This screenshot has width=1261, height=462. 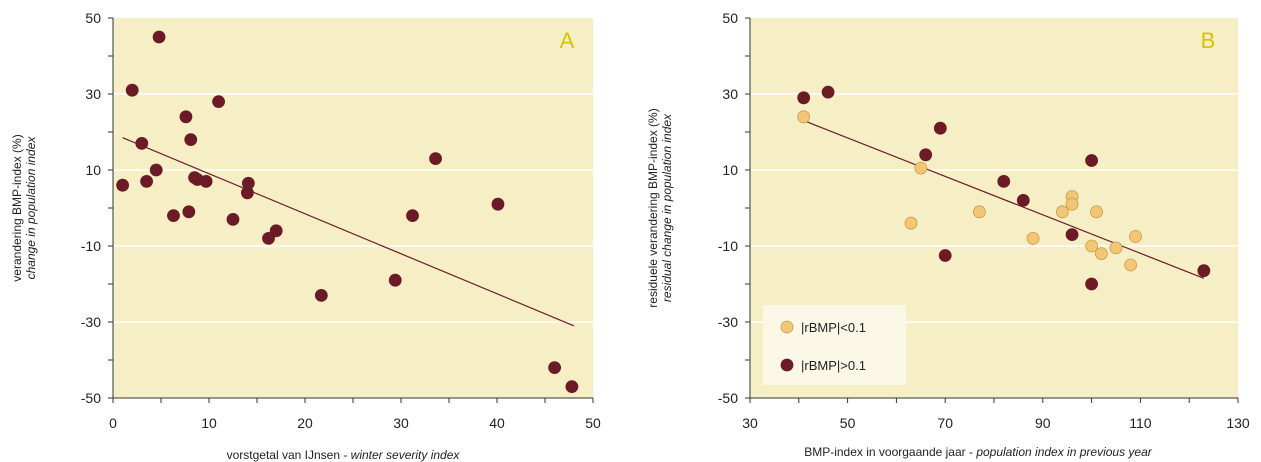 What do you see at coordinates (1238, 423) in the screenshot?
I see `x-tick-label: 130` at bounding box center [1238, 423].